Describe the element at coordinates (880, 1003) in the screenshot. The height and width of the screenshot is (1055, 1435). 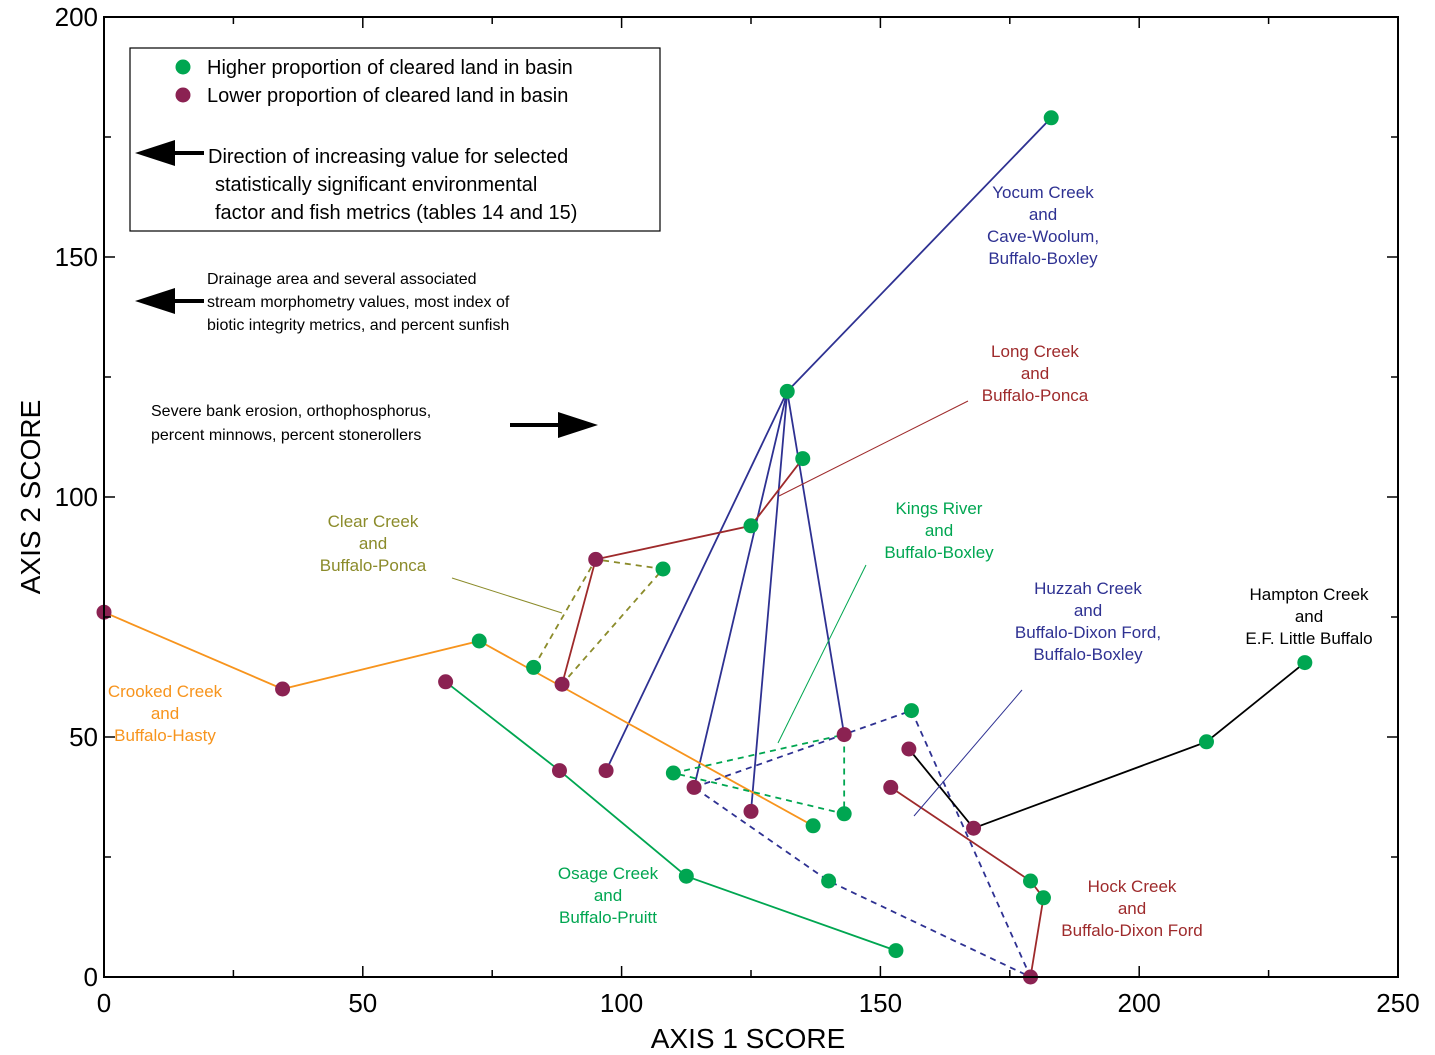
I see `x-tick-label: 150` at that location.